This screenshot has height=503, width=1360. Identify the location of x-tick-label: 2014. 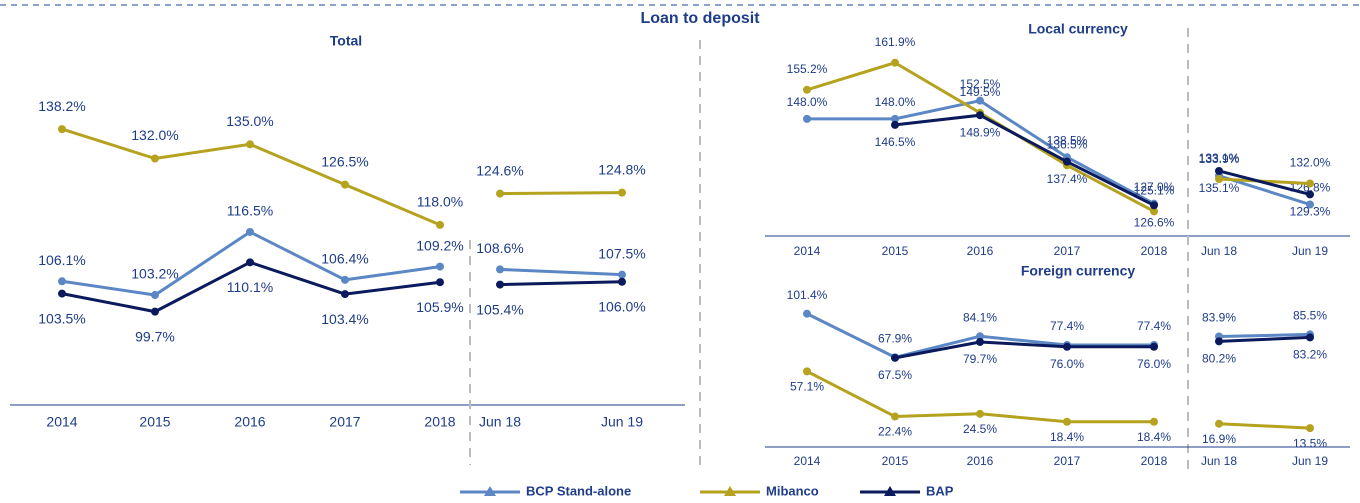
(807, 251).